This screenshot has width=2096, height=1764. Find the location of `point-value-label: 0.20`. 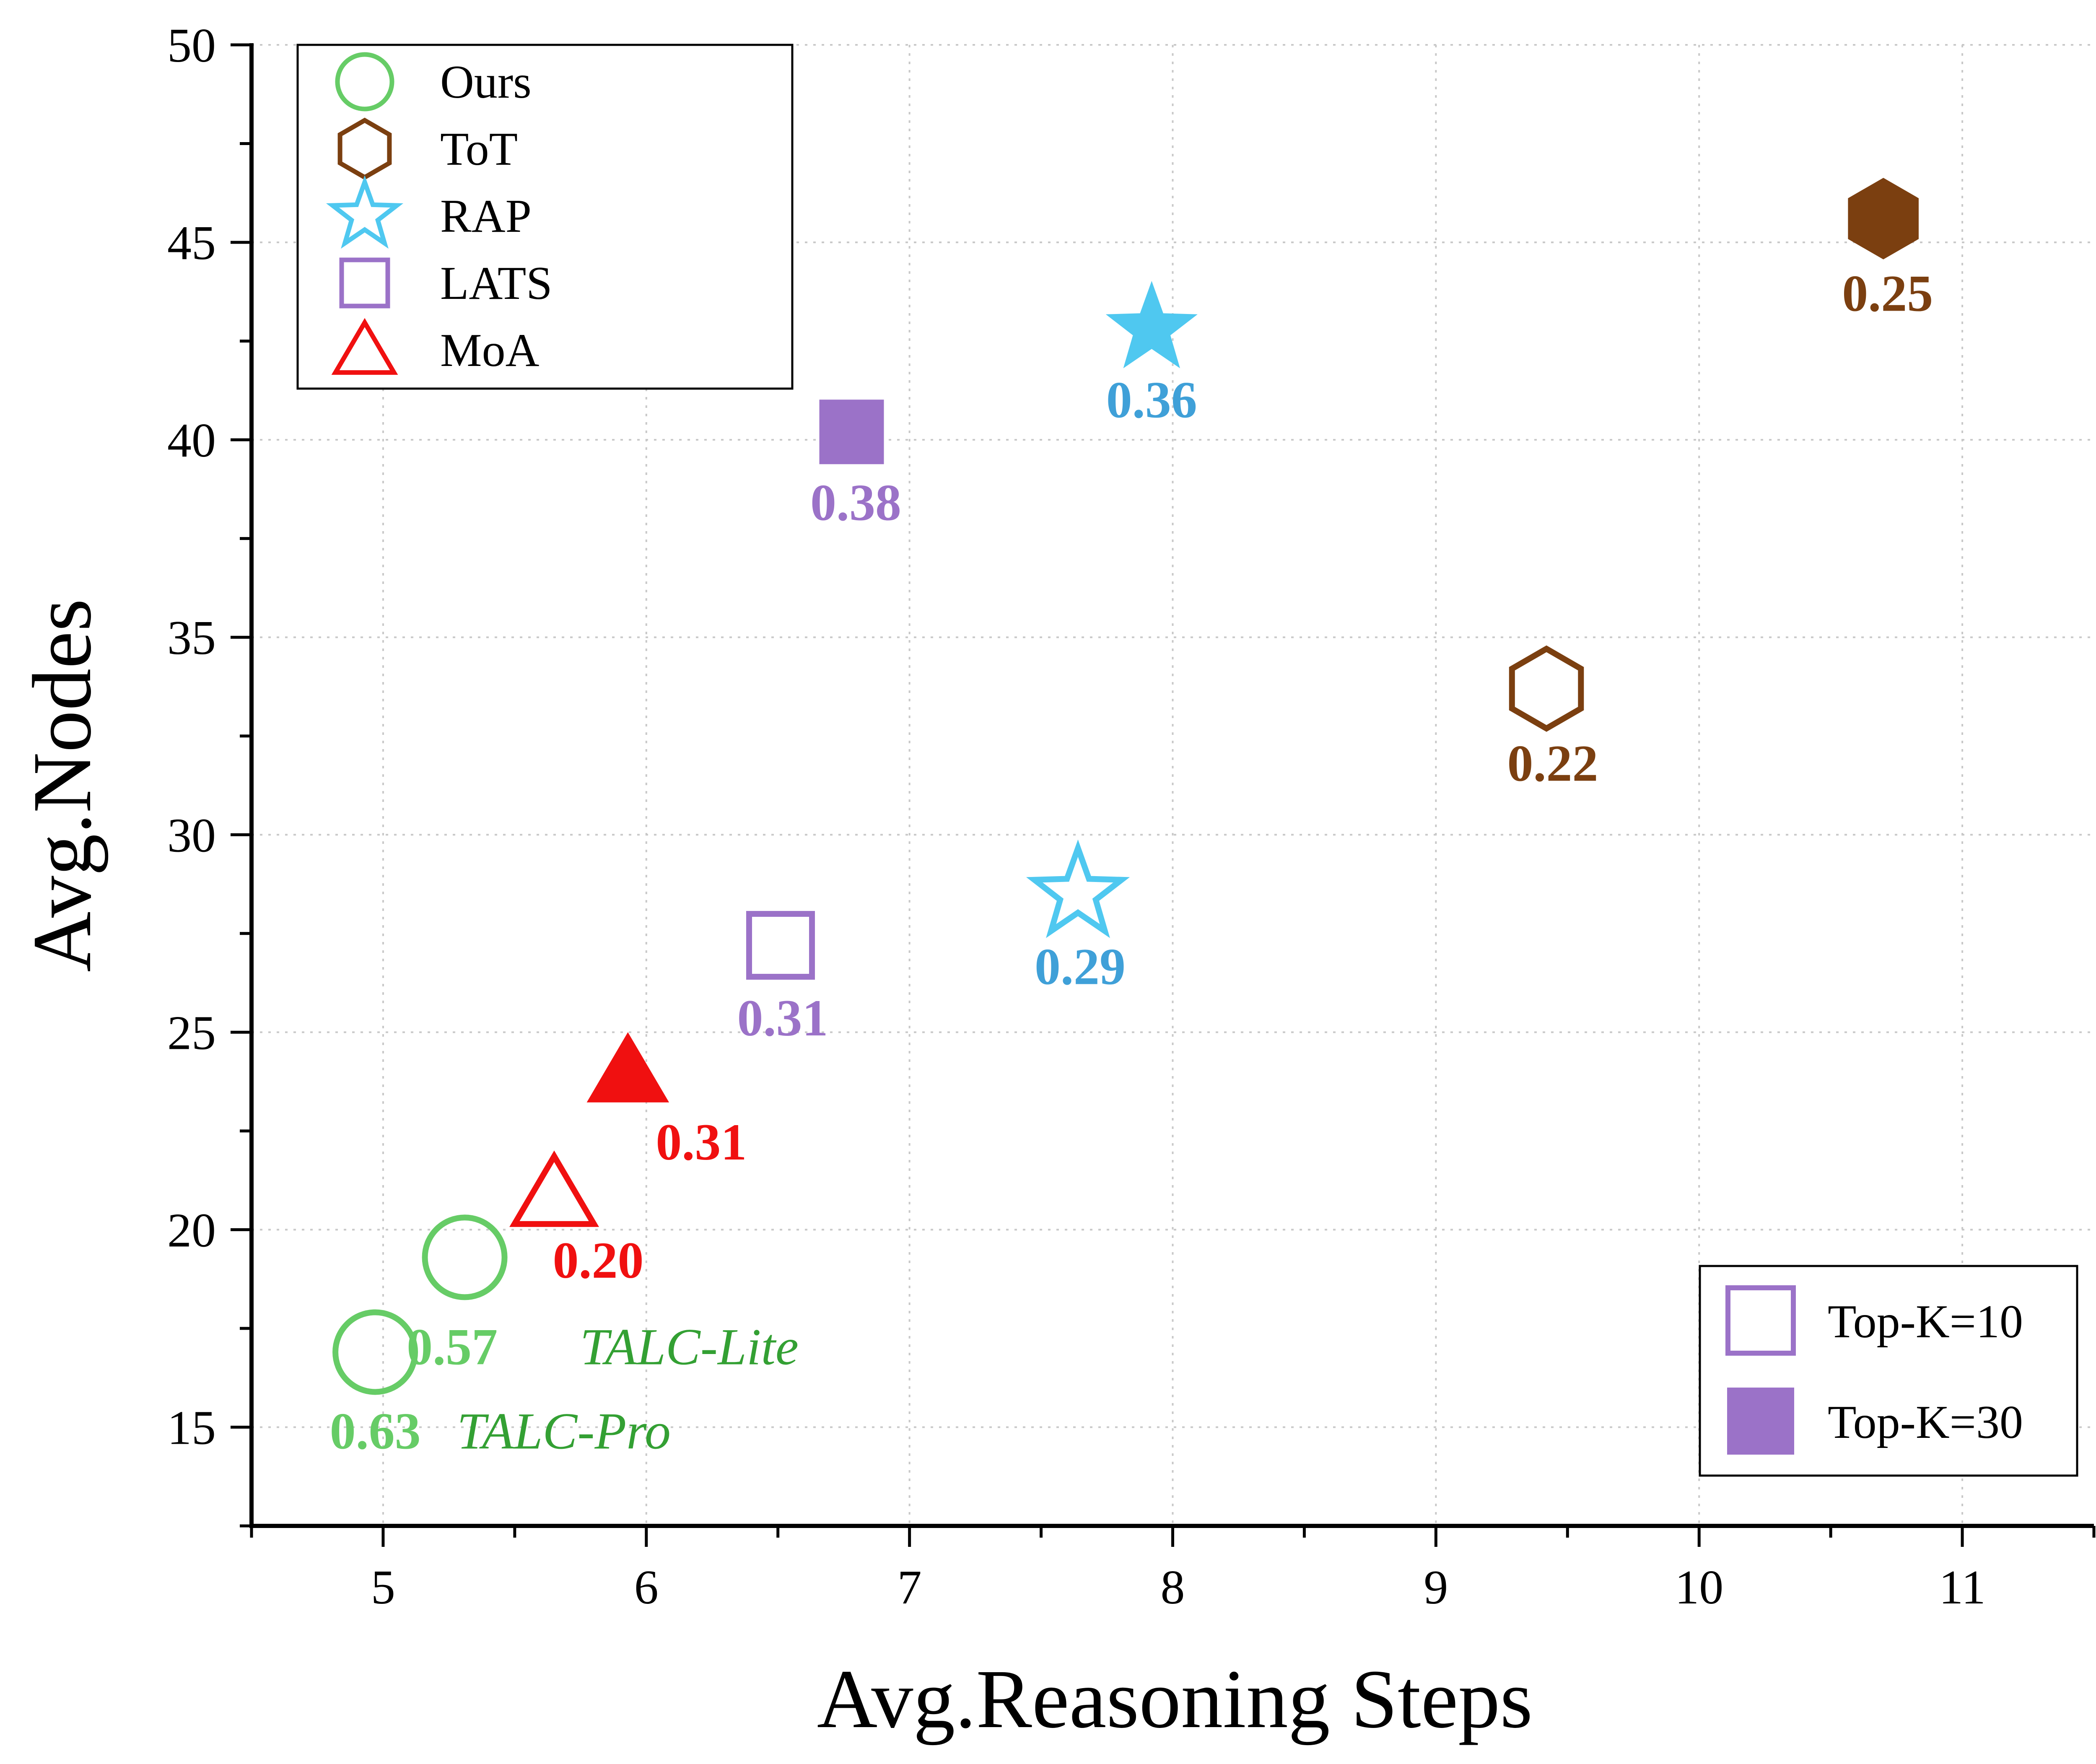

point-value-label: 0.20 is located at coordinates (598, 1260).